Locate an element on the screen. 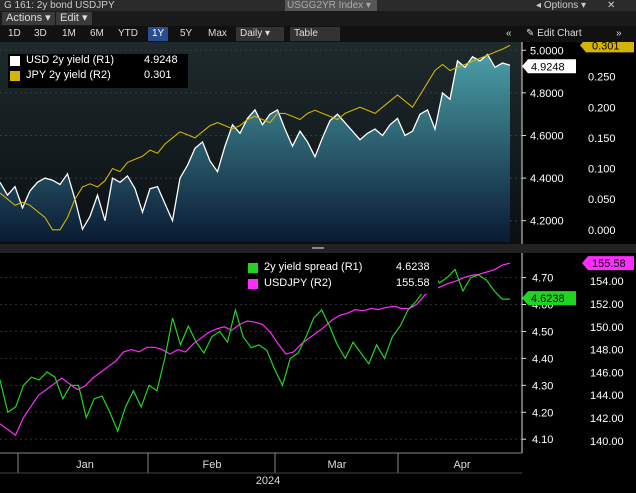 Image resolution: width=636 pixels, height=493 pixels. usdjpy-last-value-tag is located at coordinates (608, 263).